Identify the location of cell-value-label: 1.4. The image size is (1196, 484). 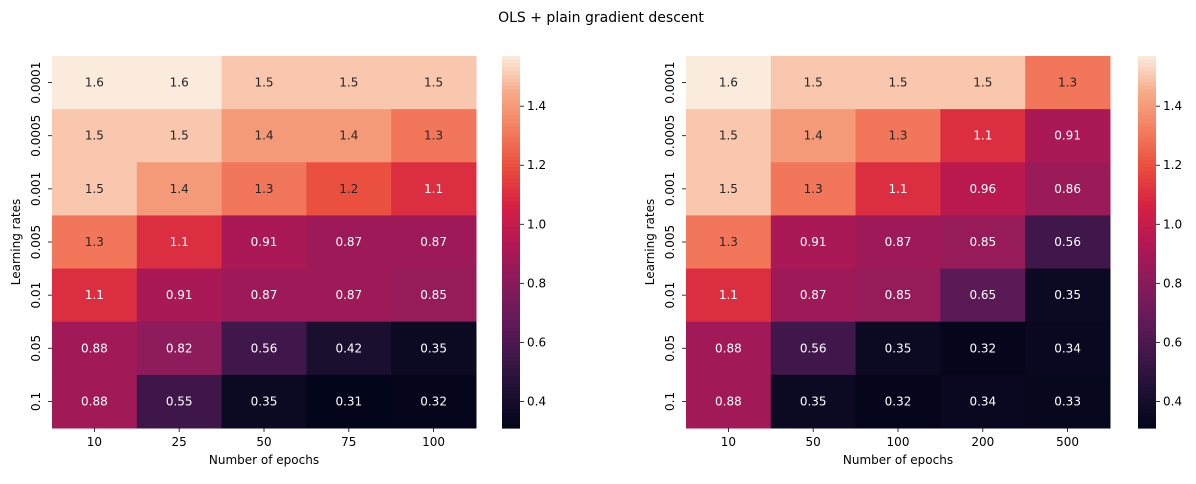
(179, 189).